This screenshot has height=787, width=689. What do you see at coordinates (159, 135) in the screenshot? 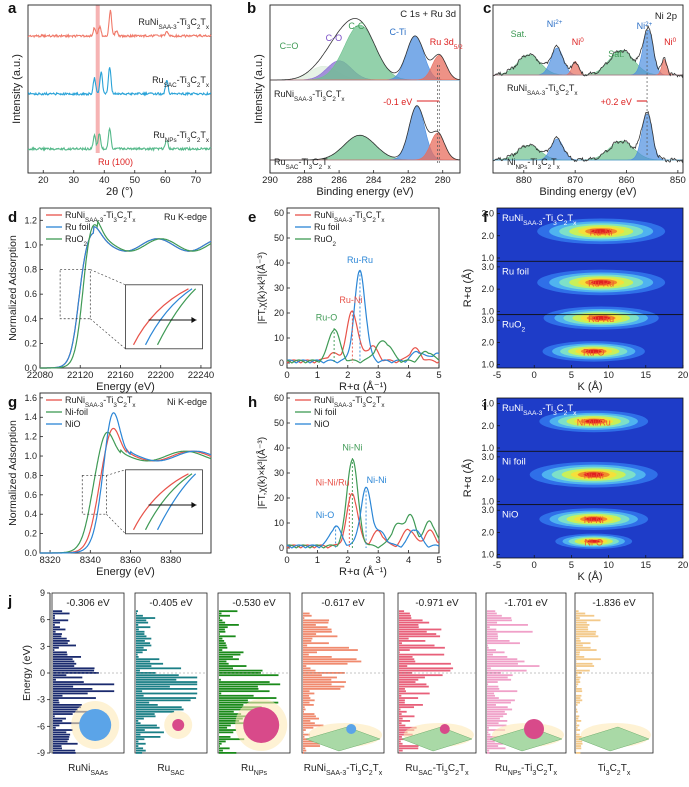
I see `label-part: Ru` at bounding box center [159, 135].